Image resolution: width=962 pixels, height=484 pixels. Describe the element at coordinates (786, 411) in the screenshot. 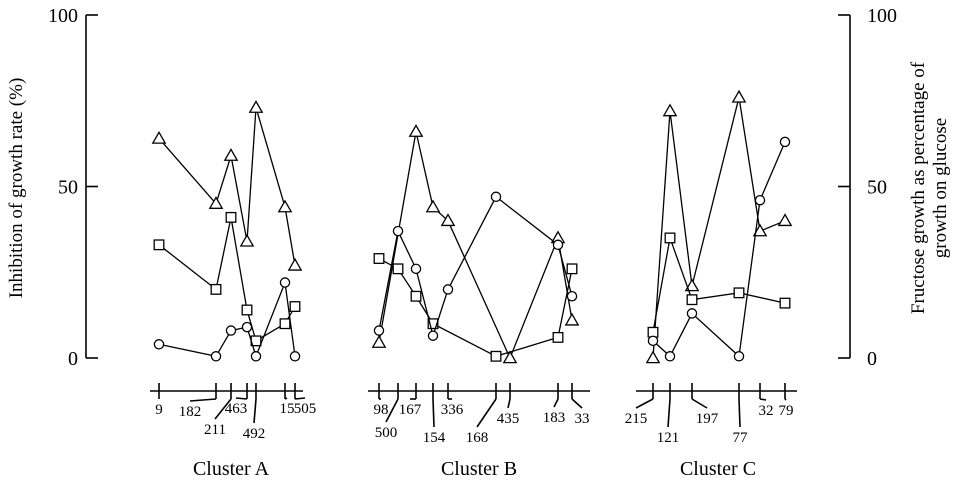

I see `strain-label: 79` at that location.